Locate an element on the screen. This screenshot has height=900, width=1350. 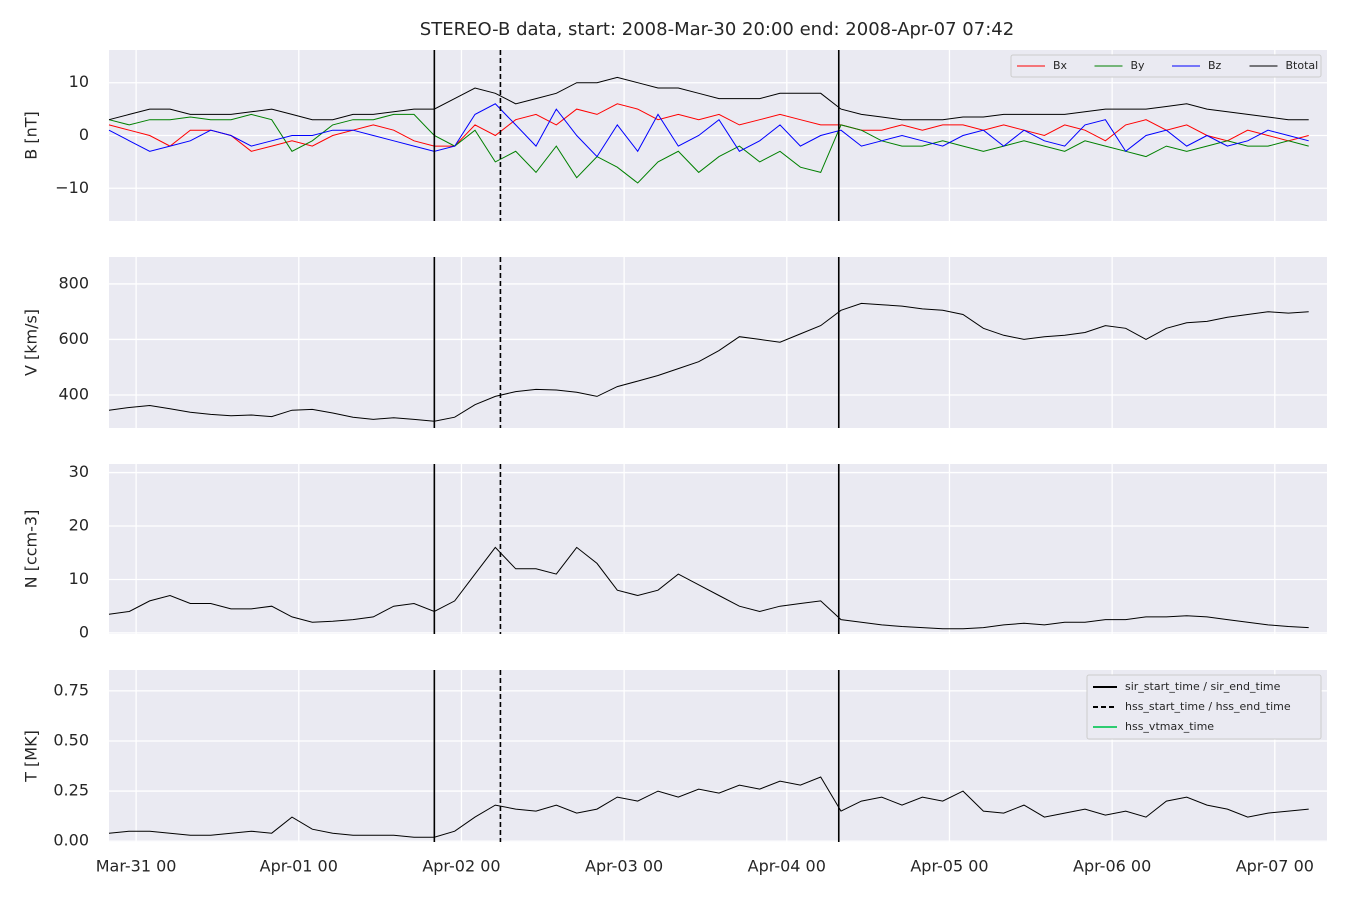
x-tick-label: Apr-04 00 is located at coordinates (787, 866).